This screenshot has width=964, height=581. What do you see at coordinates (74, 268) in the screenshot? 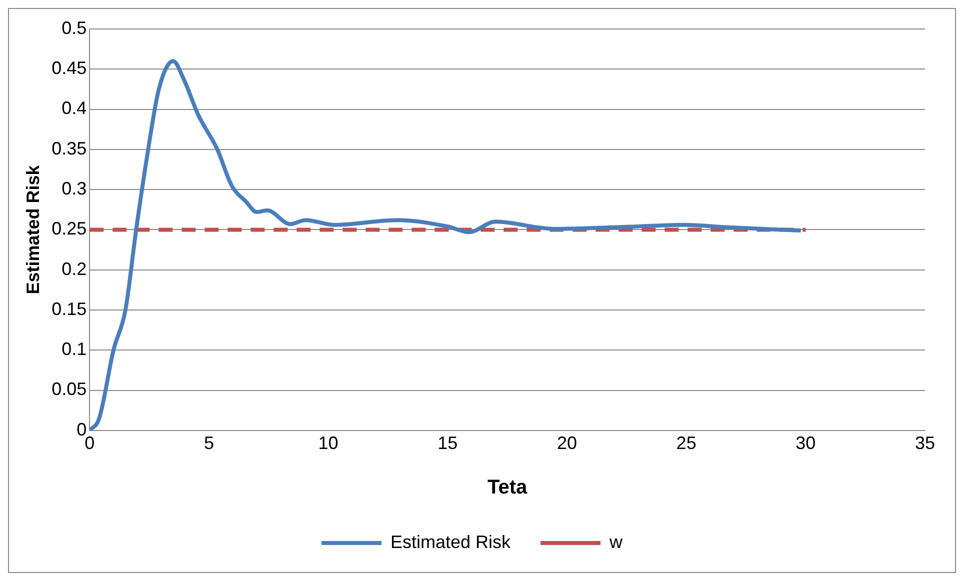
I see `y-tick-label: 0.2` at bounding box center [74, 268].